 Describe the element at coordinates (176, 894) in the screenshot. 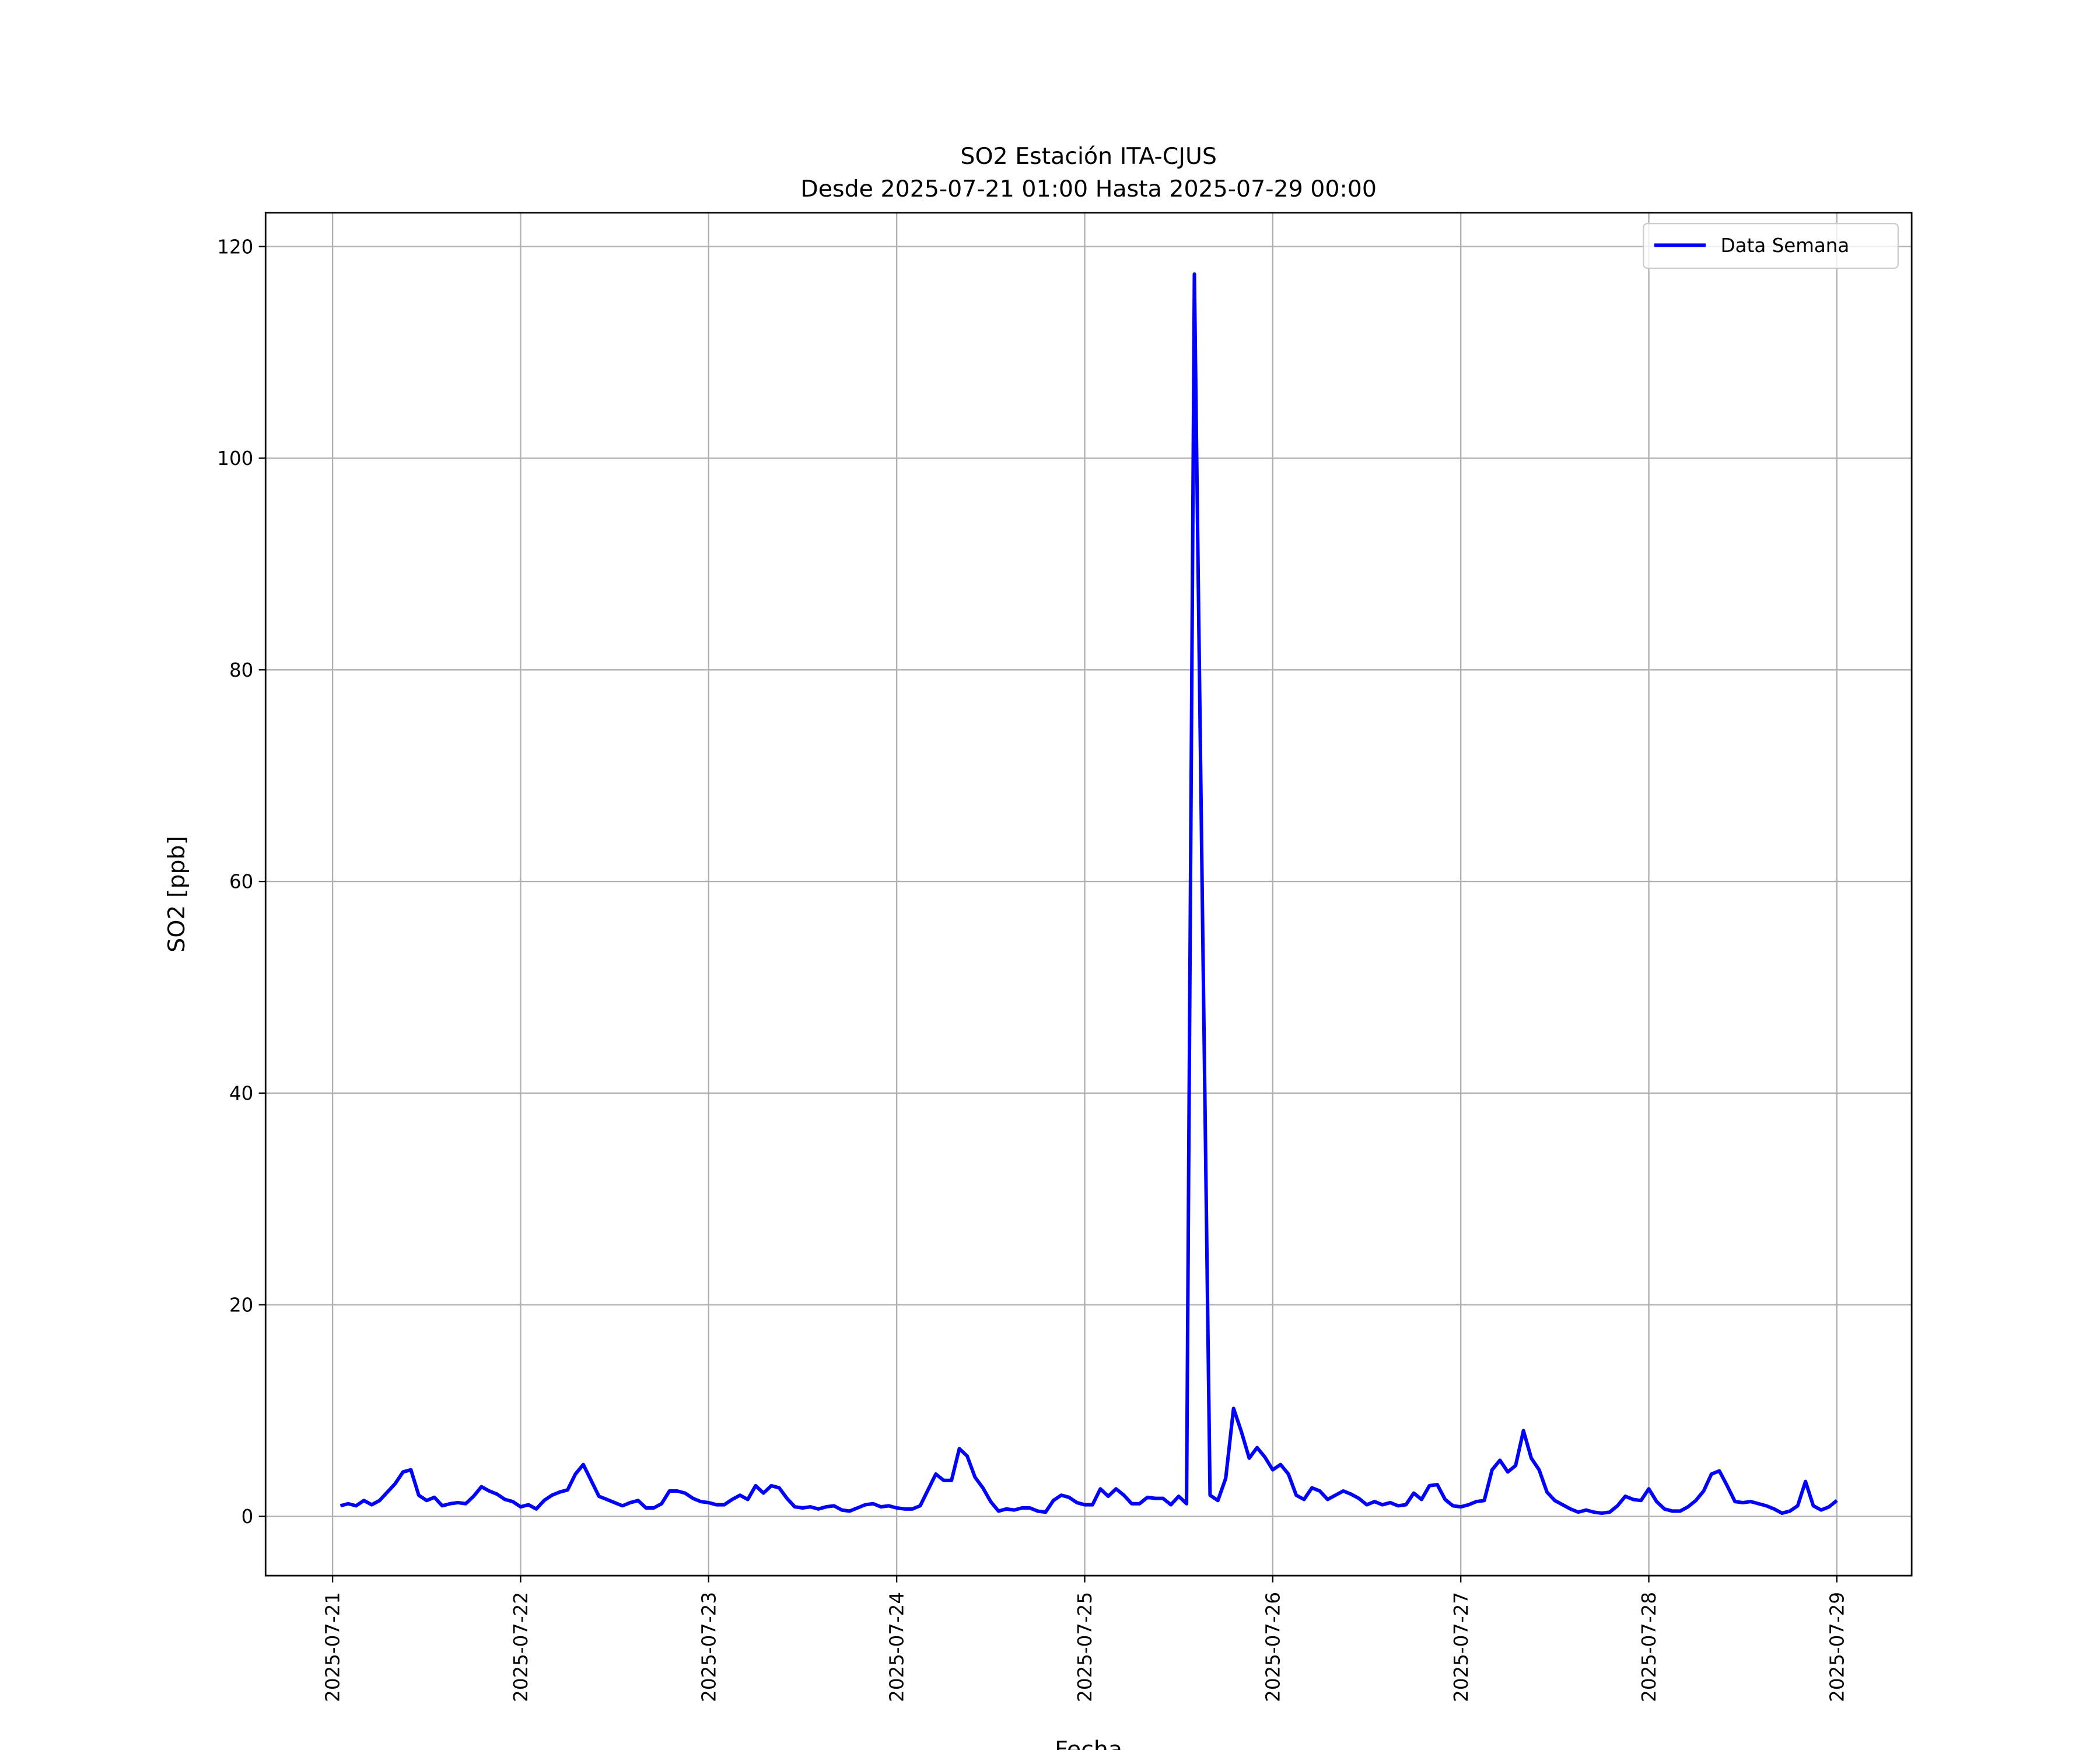

I see `y-axis-label: SO2 [ppb]` at that location.